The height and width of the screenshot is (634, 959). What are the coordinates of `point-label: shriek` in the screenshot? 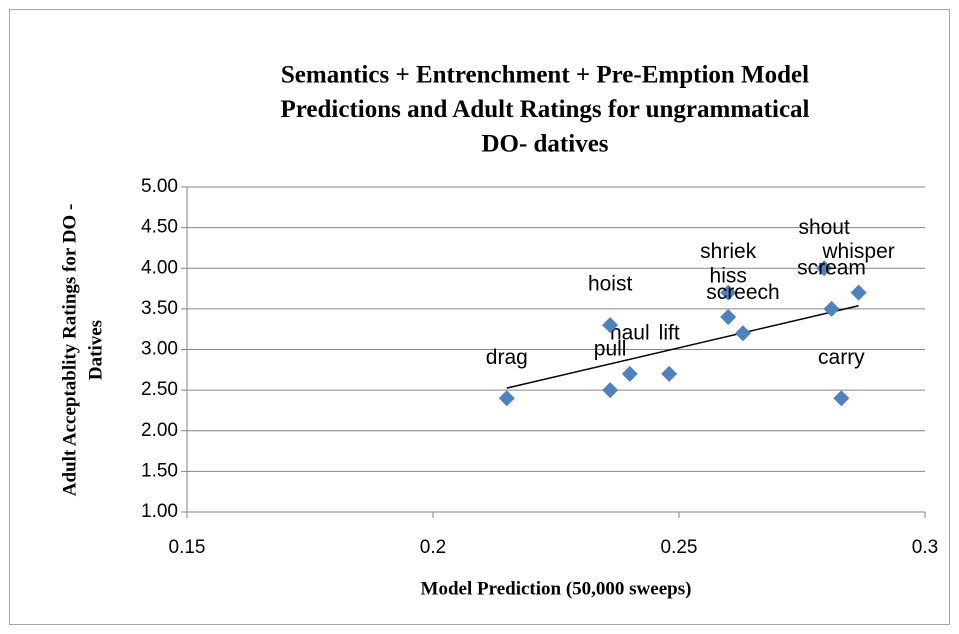 It's located at (728, 251).